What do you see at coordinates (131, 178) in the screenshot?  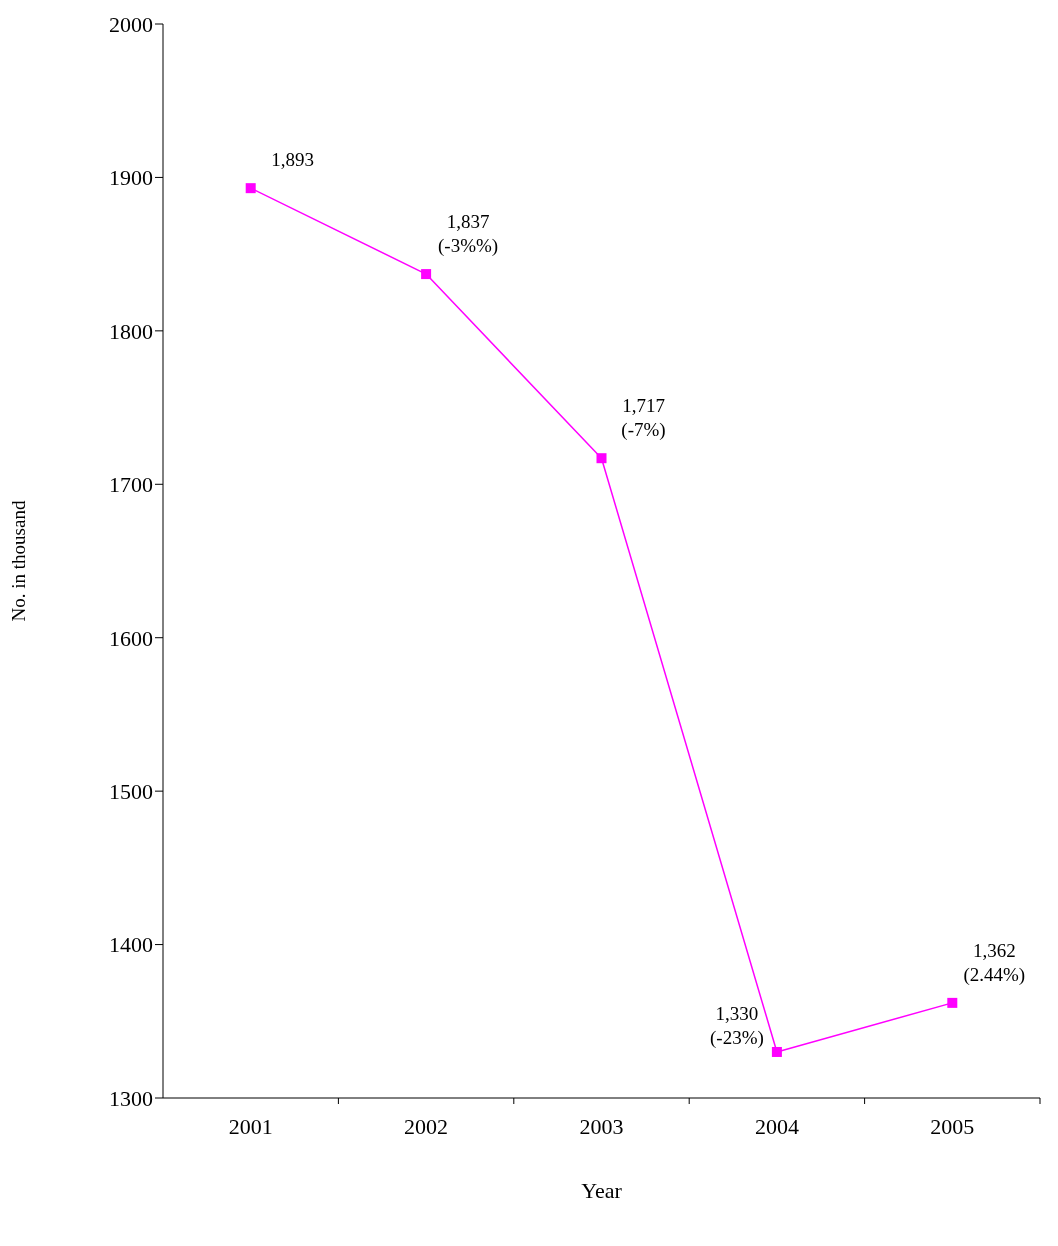 I see `y-tick-label: 1900` at bounding box center [131, 178].